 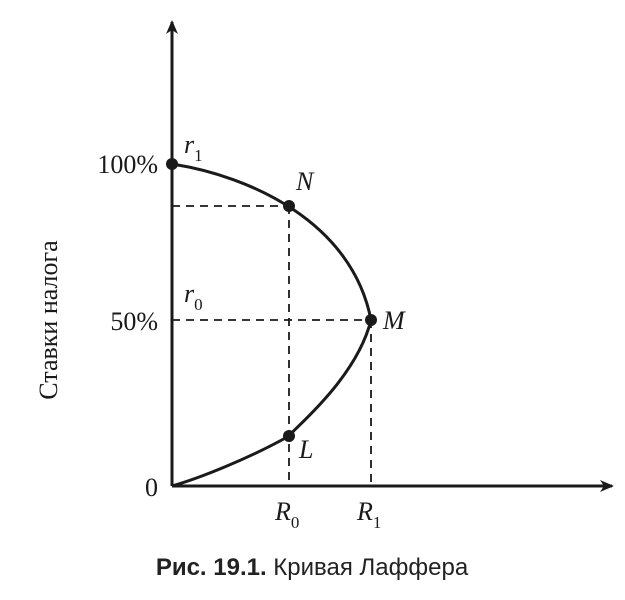 What do you see at coordinates (193, 147) in the screenshot?
I see `rate-label-r1: r1` at bounding box center [193, 147].